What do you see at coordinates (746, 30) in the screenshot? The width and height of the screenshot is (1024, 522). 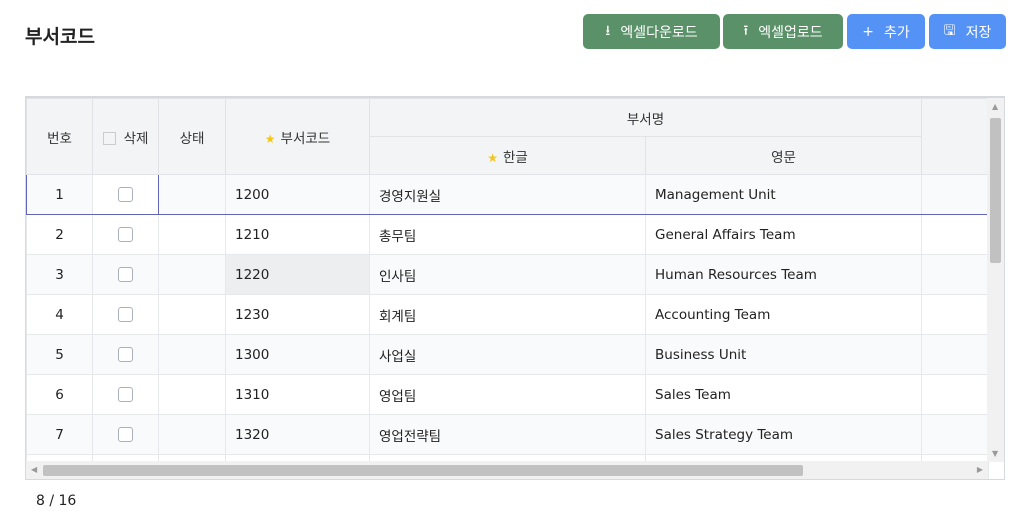 I see `upload-icon: ⭱` at bounding box center [746, 30].